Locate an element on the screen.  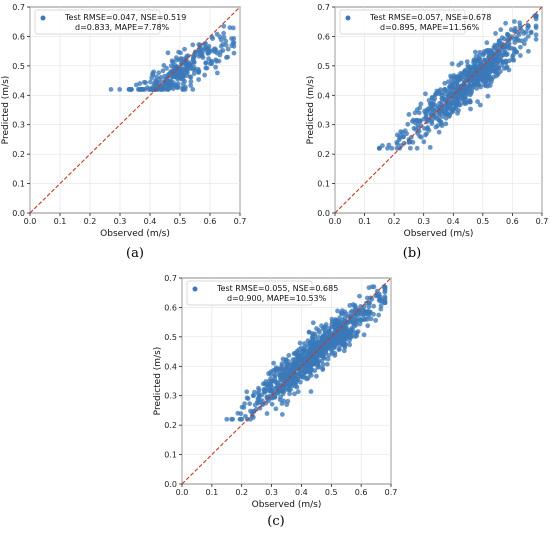
panel-caption: (b) is located at coordinates (412, 253).